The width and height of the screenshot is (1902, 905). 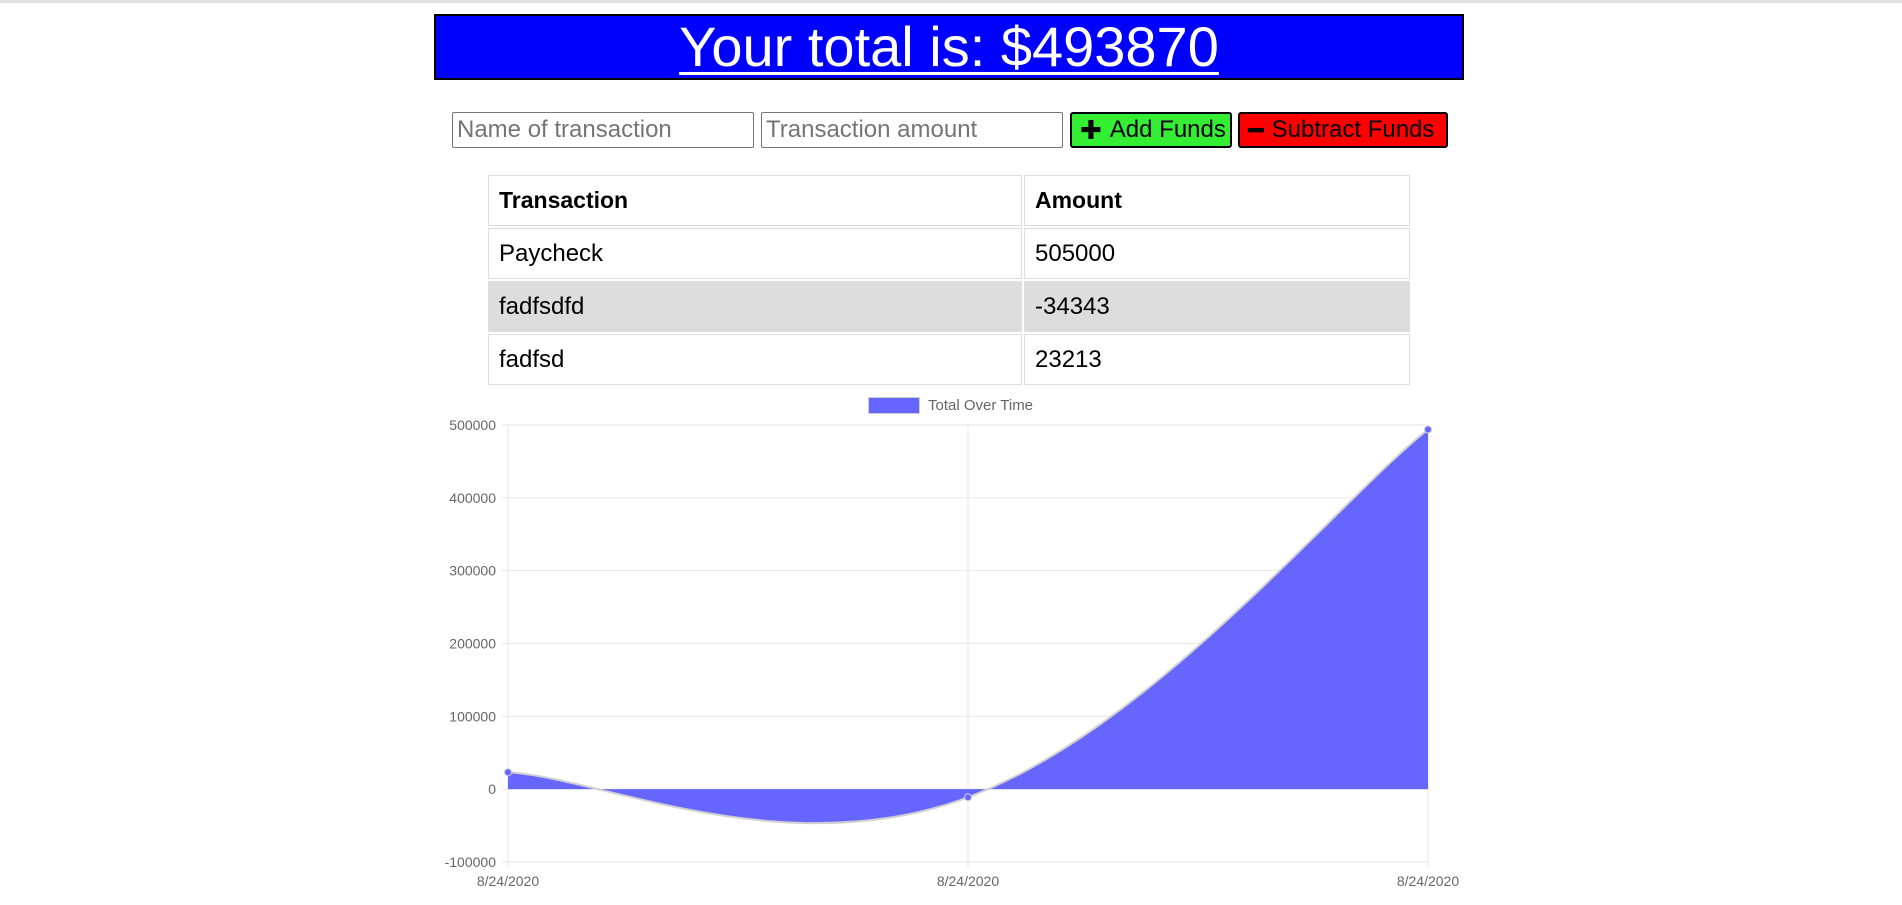 I want to click on transaction-amount: -34343, so click(x=1217, y=306).